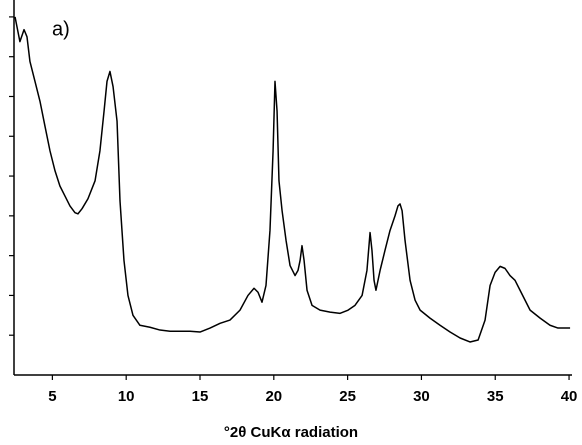 The image size is (582, 445). Describe the element at coordinates (569, 396) in the screenshot. I see `x-tick-label: 40` at that location.